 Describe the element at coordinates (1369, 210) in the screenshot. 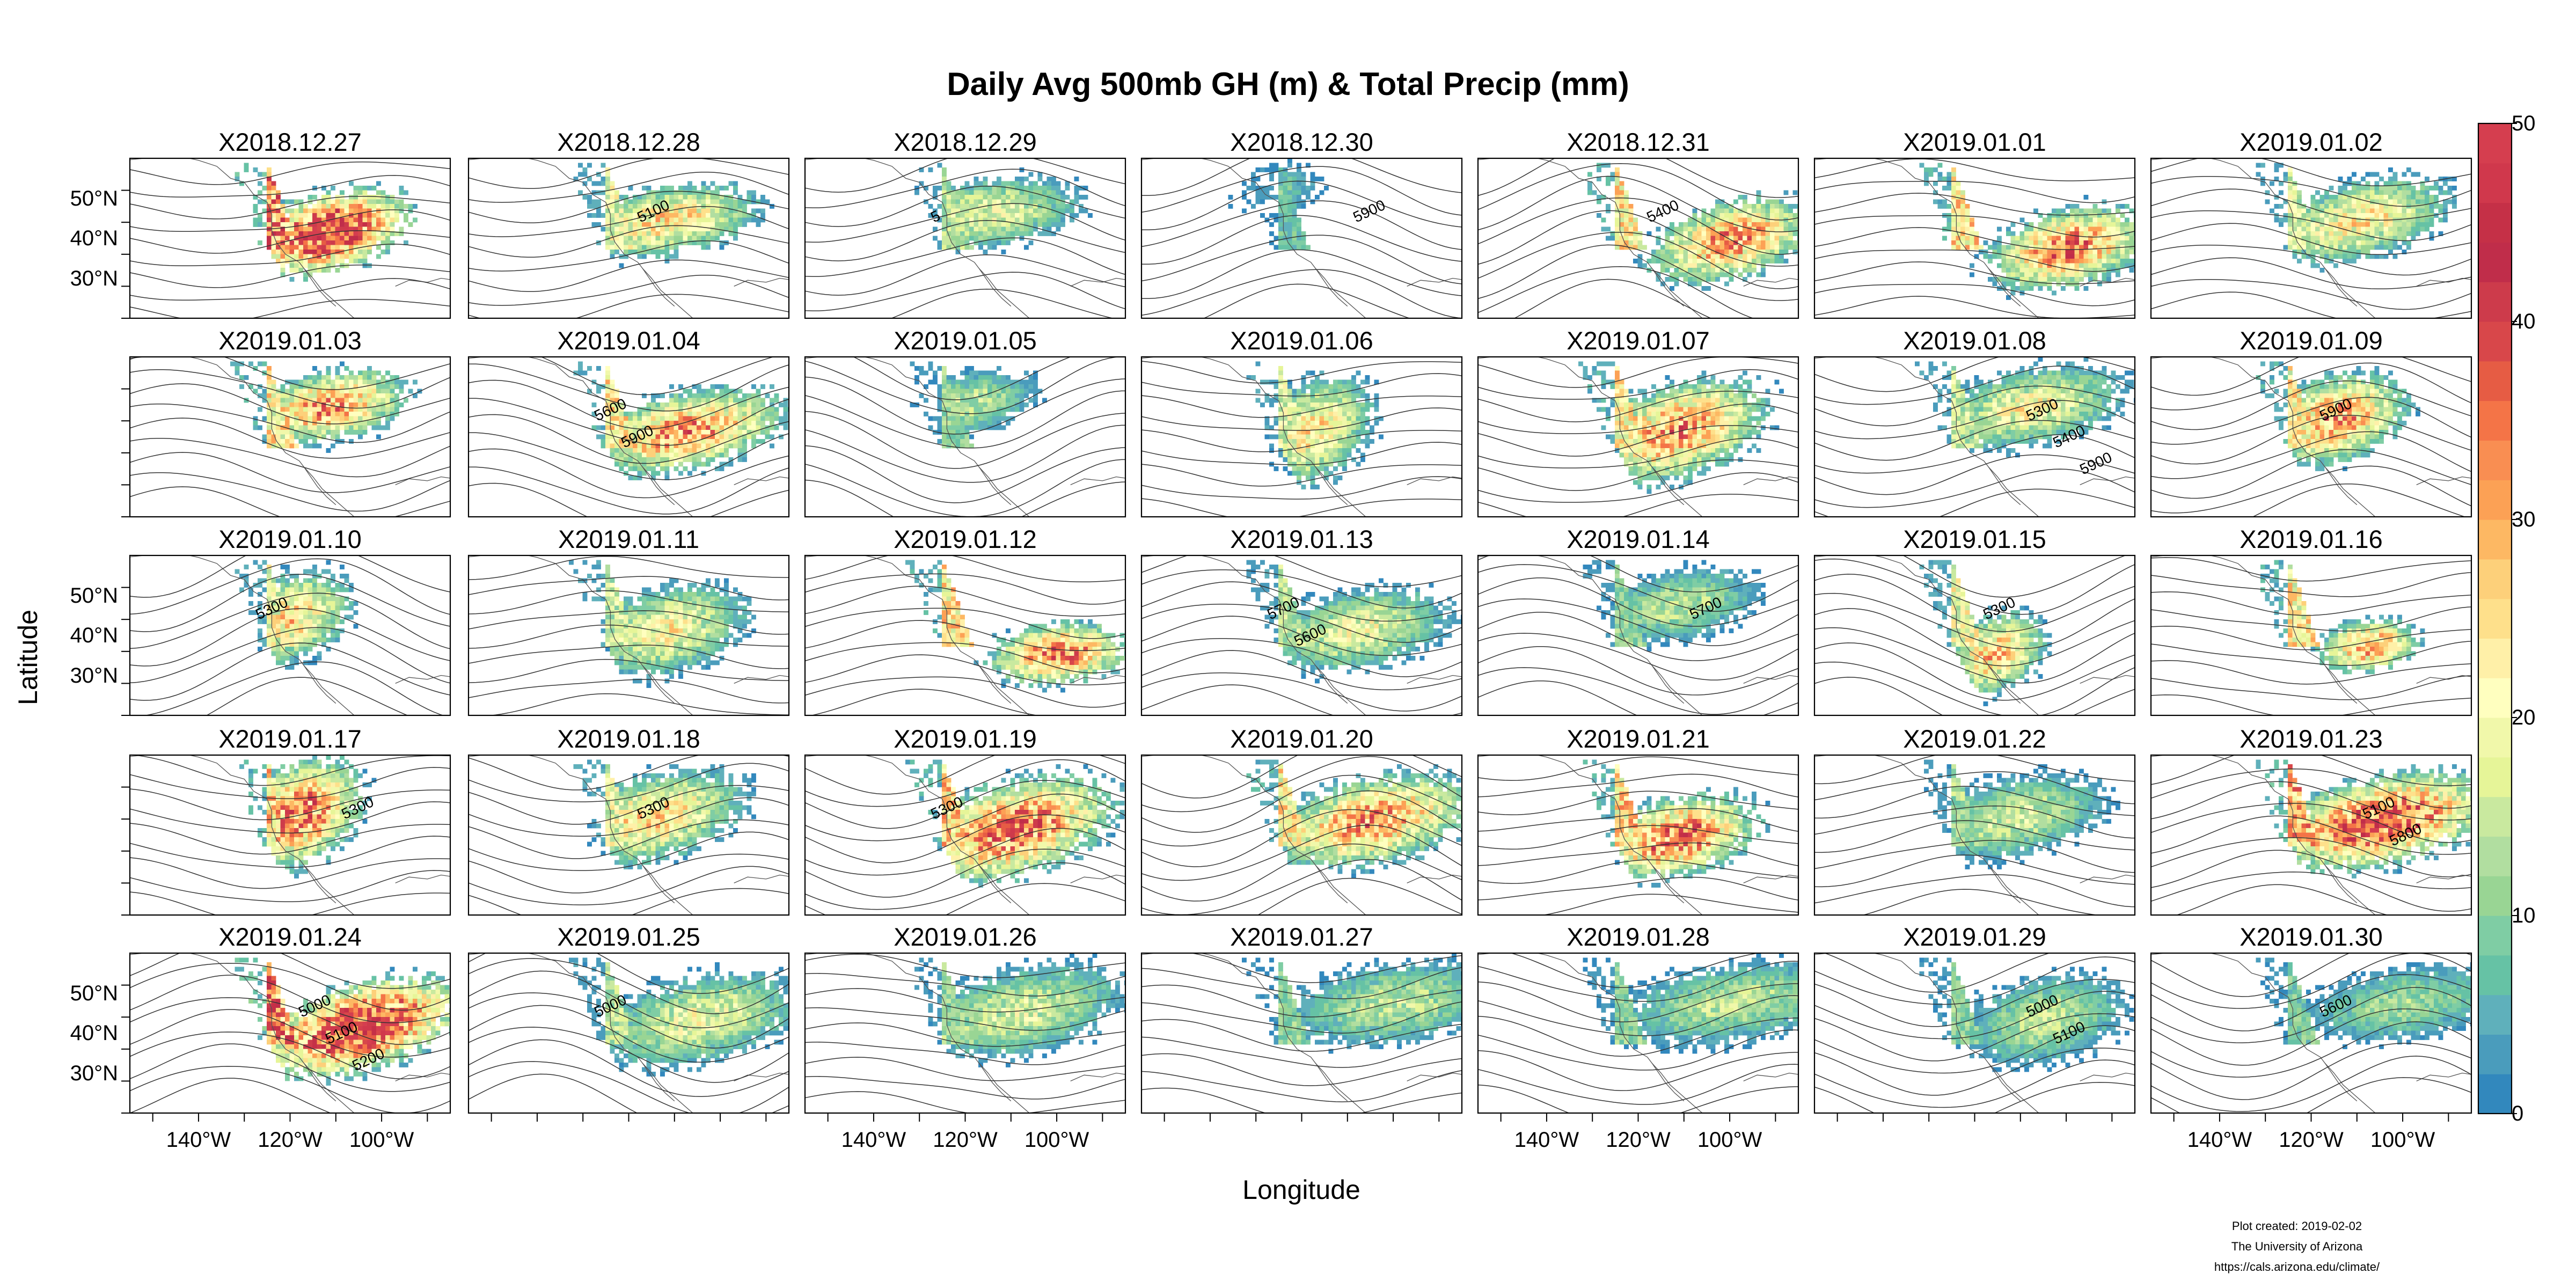

I see `contour-label: 5900` at that location.